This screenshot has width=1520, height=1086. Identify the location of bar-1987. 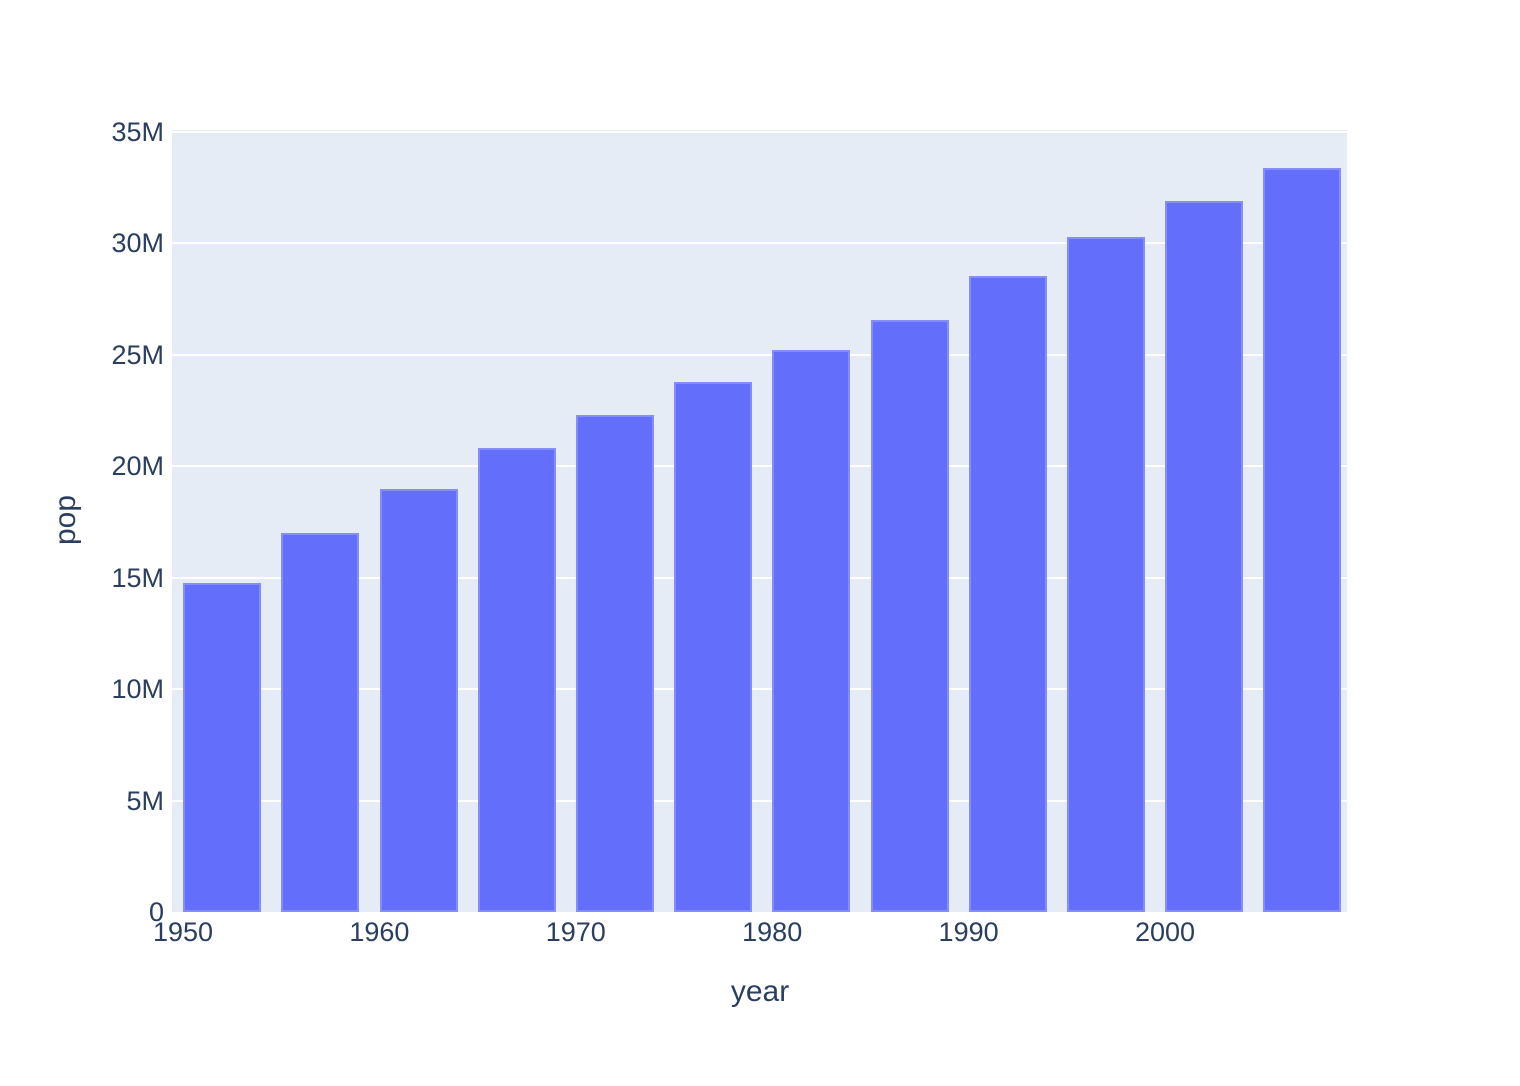
(909, 616).